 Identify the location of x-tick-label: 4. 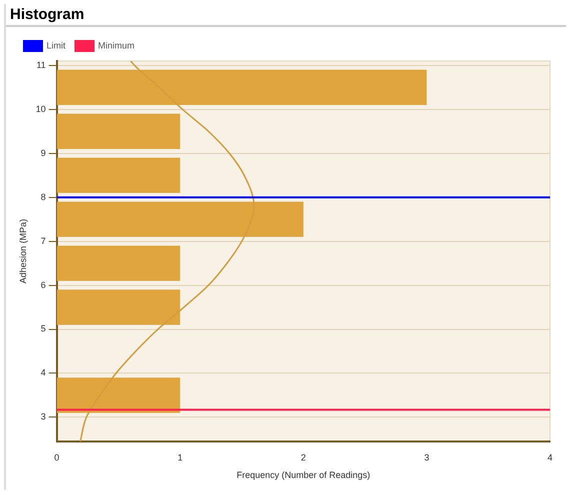
(550, 457).